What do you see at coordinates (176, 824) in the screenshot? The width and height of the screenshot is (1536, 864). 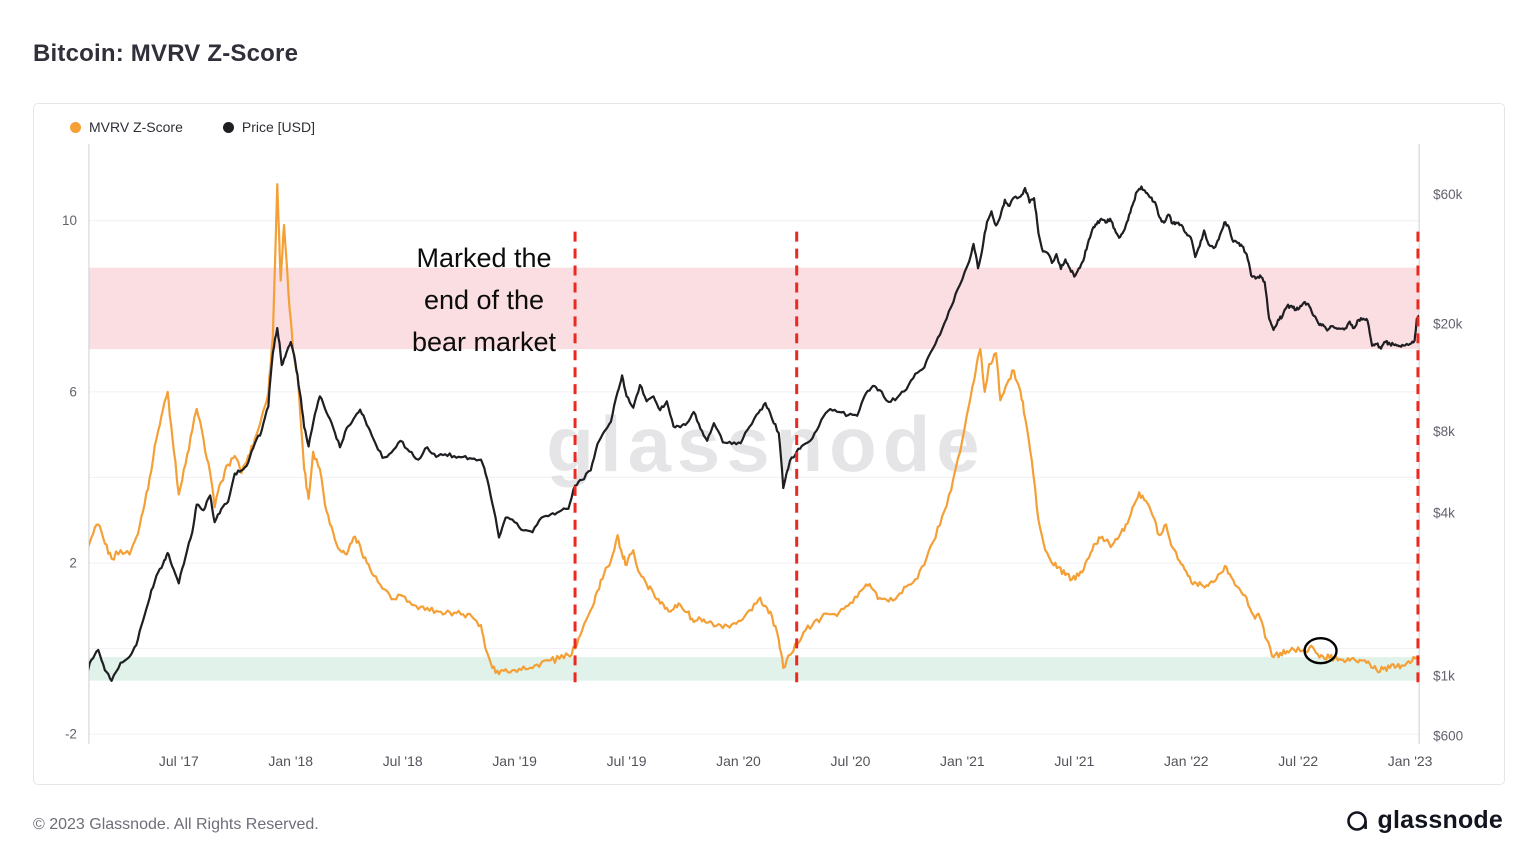 I see `copyright-text: © 2023 Glassnode. All Rights Reserved.` at bounding box center [176, 824].